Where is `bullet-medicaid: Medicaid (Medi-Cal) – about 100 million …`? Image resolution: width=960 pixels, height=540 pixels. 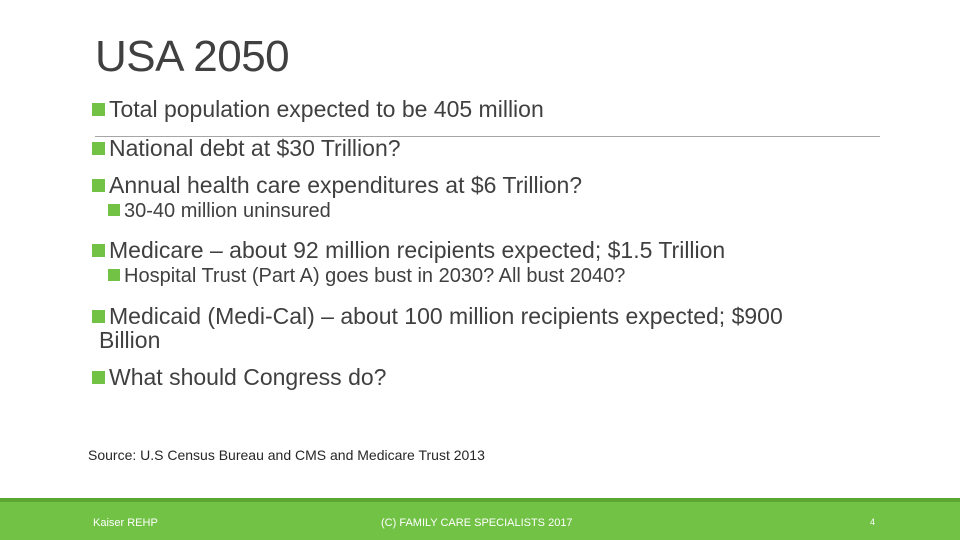 bullet-medicaid: Medicaid (Medi-Cal) – about 100 million … is located at coordinates (437, 316).